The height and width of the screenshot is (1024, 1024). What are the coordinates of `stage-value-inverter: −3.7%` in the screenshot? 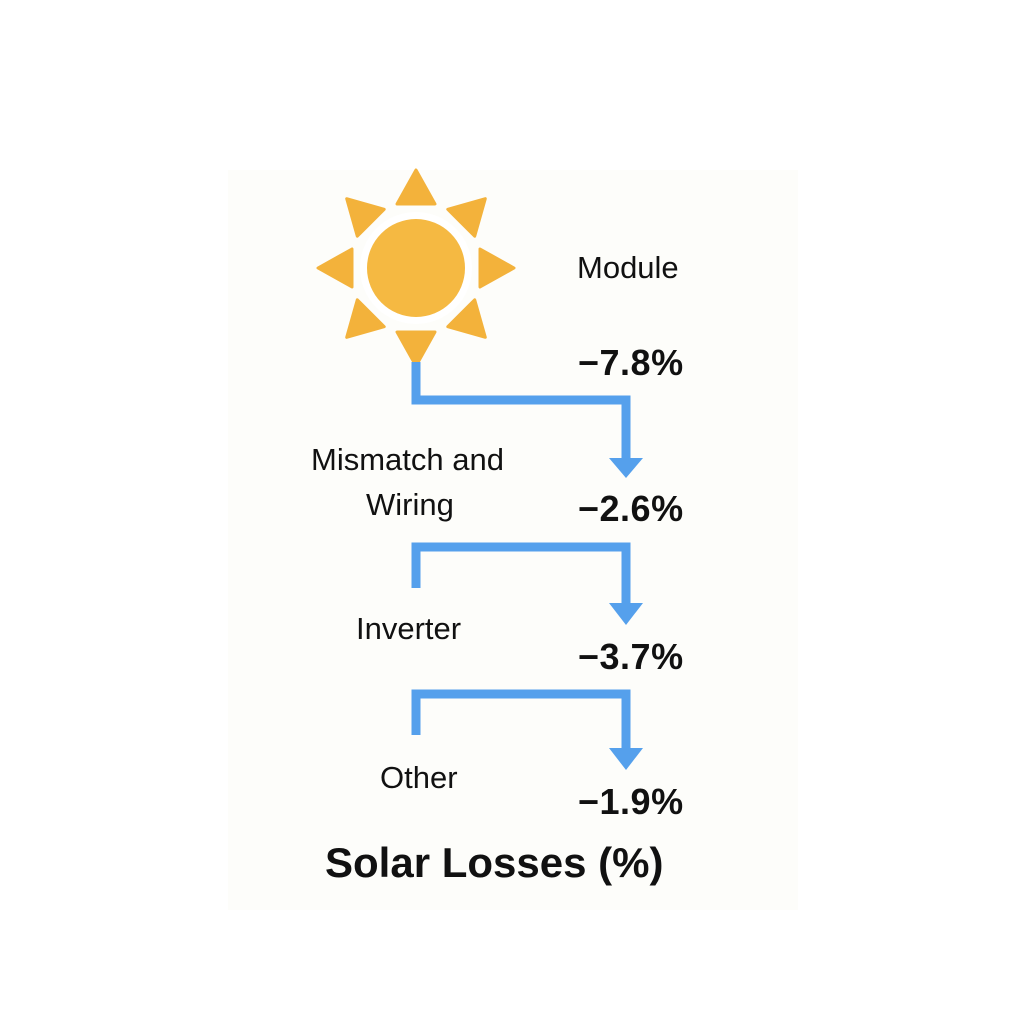 It's located at (631, 656).